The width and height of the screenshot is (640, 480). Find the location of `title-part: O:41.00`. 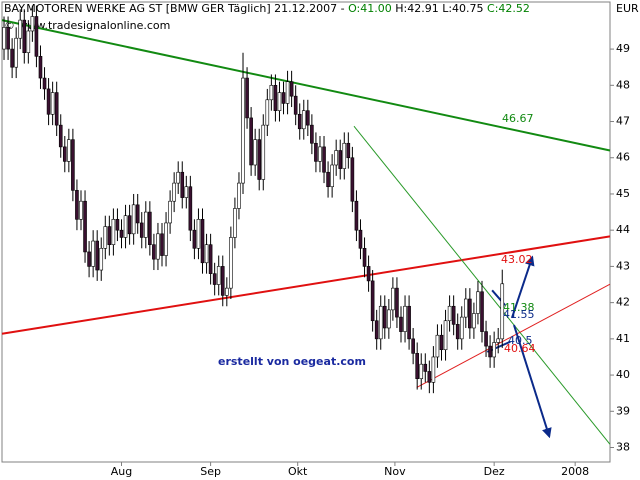

title-part: O:41.00 is located at coordinates (370, 8).